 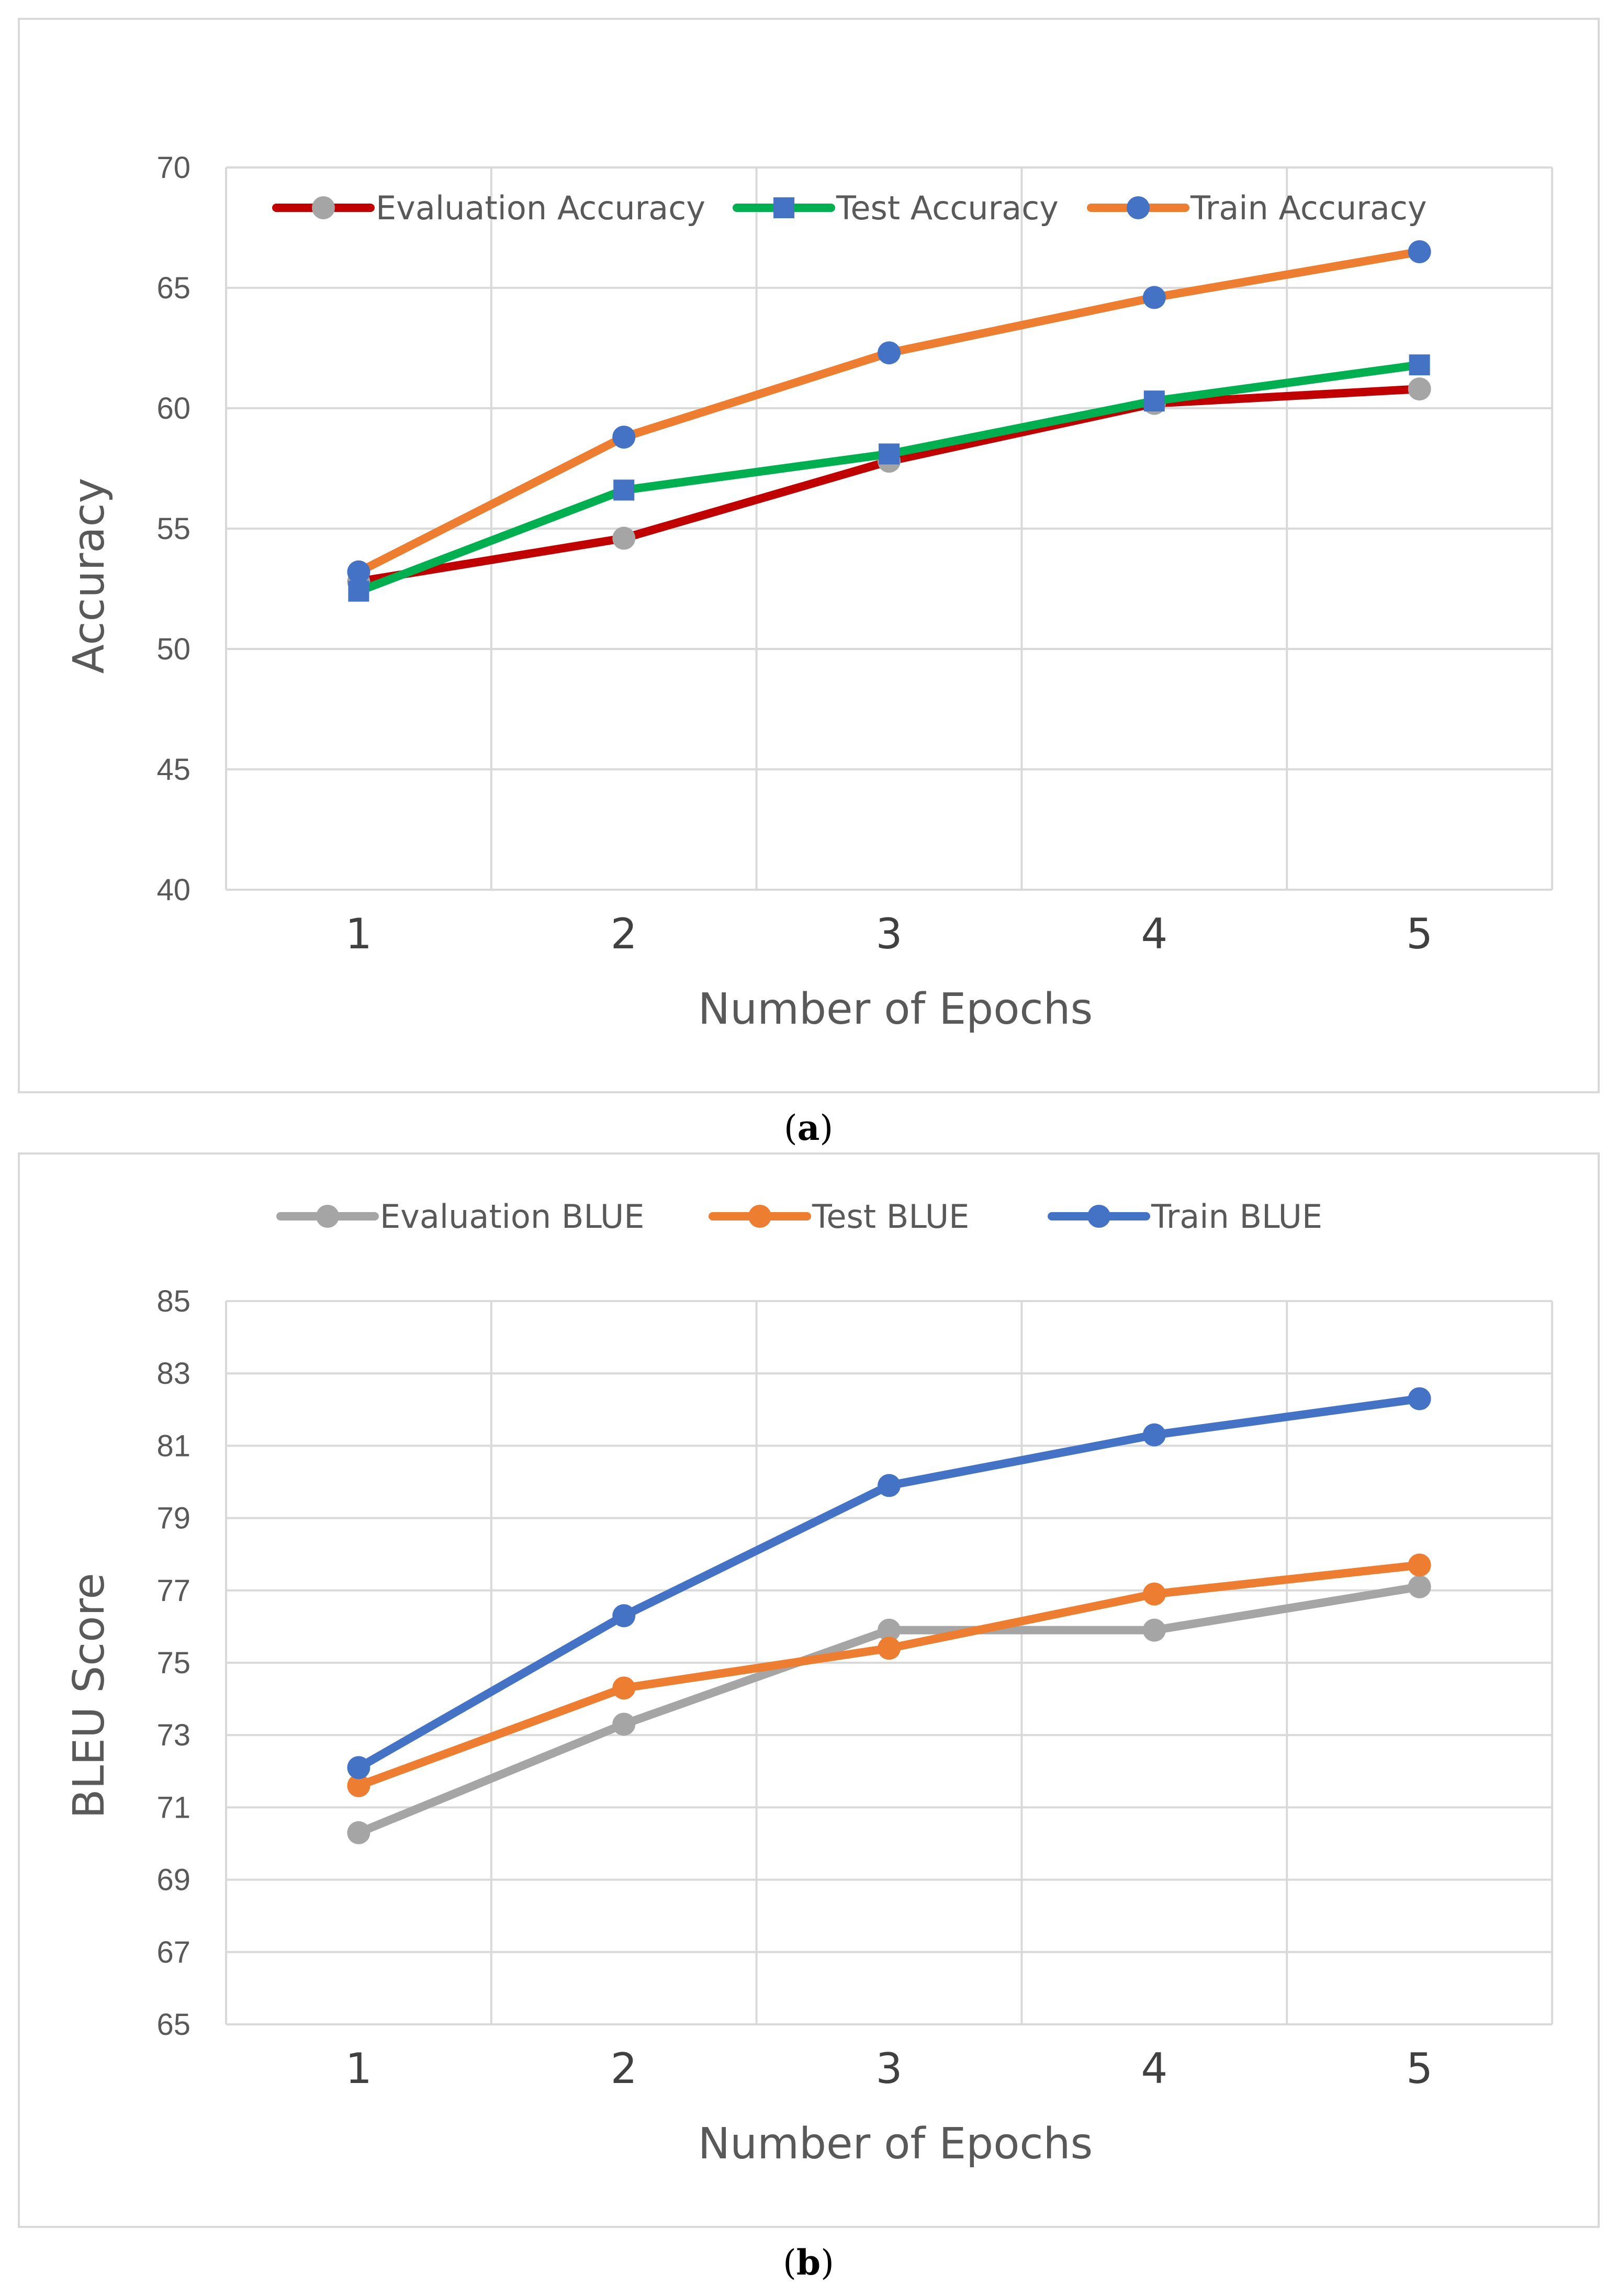 What do you see at coordinates (1419, 2068) in the screenshot?
I see `chart-b-xtick: 5` at bounding box center [1419, 2068].